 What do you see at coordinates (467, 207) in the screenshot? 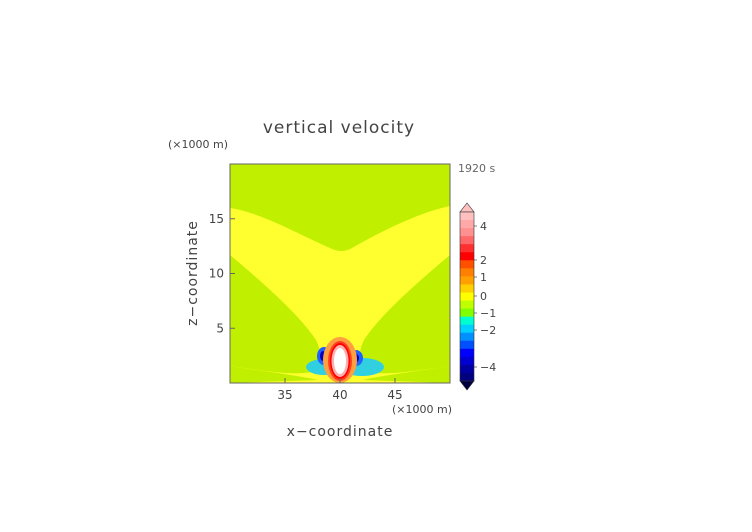
I see `colorbar-max-arrow` at bounding box center [467, 207].